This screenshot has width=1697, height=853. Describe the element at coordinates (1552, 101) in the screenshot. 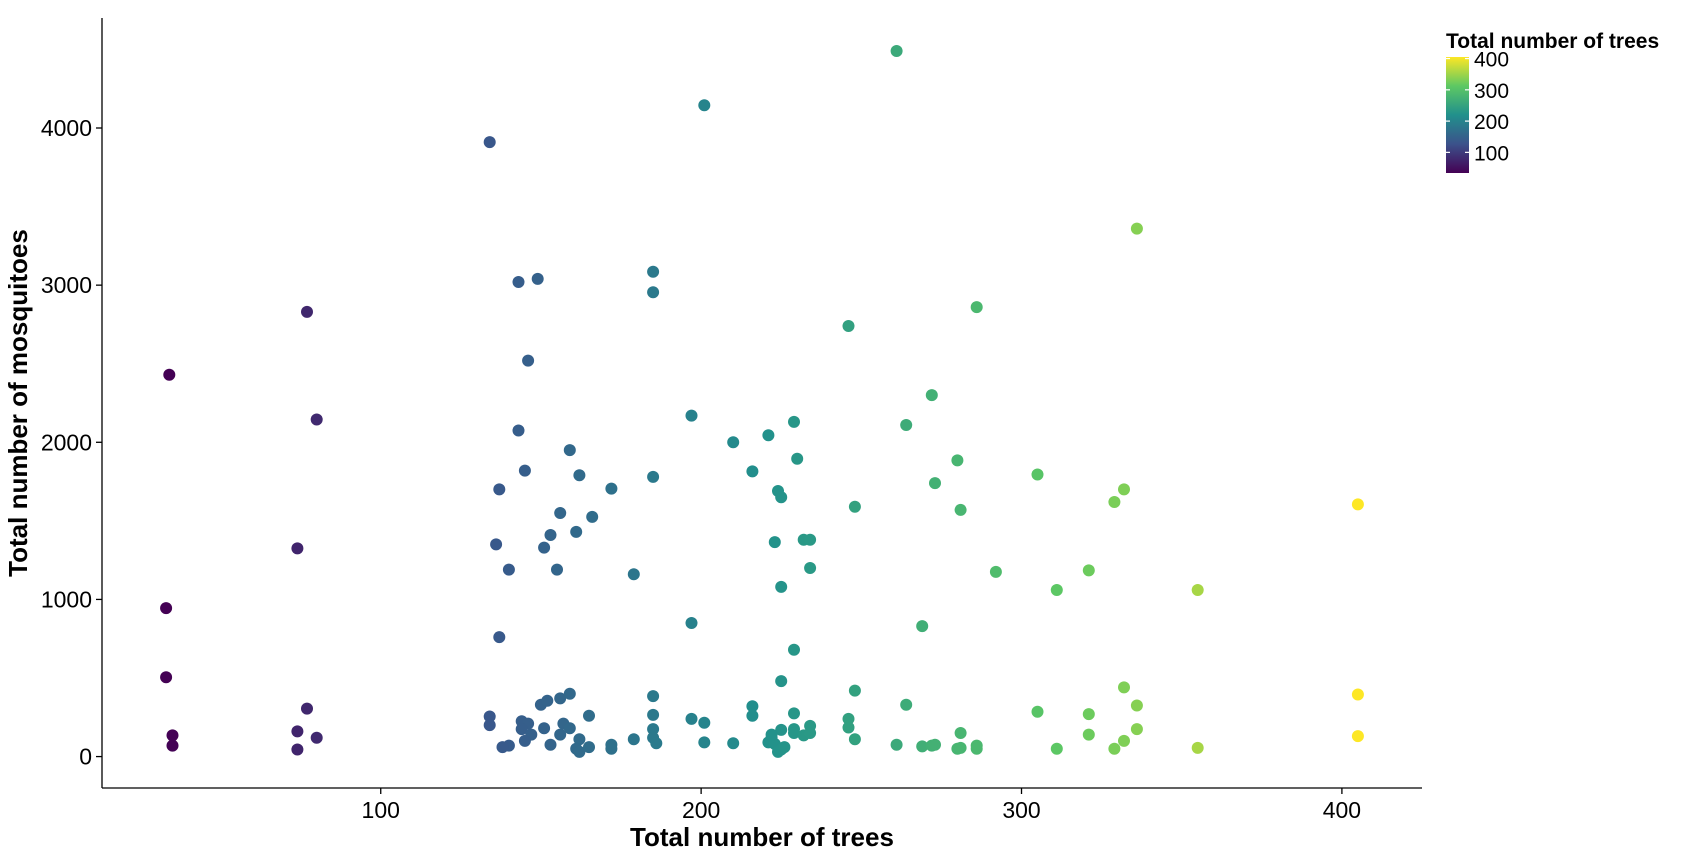

I see `legend: Total number of trees 400 300 200 100` at that location.